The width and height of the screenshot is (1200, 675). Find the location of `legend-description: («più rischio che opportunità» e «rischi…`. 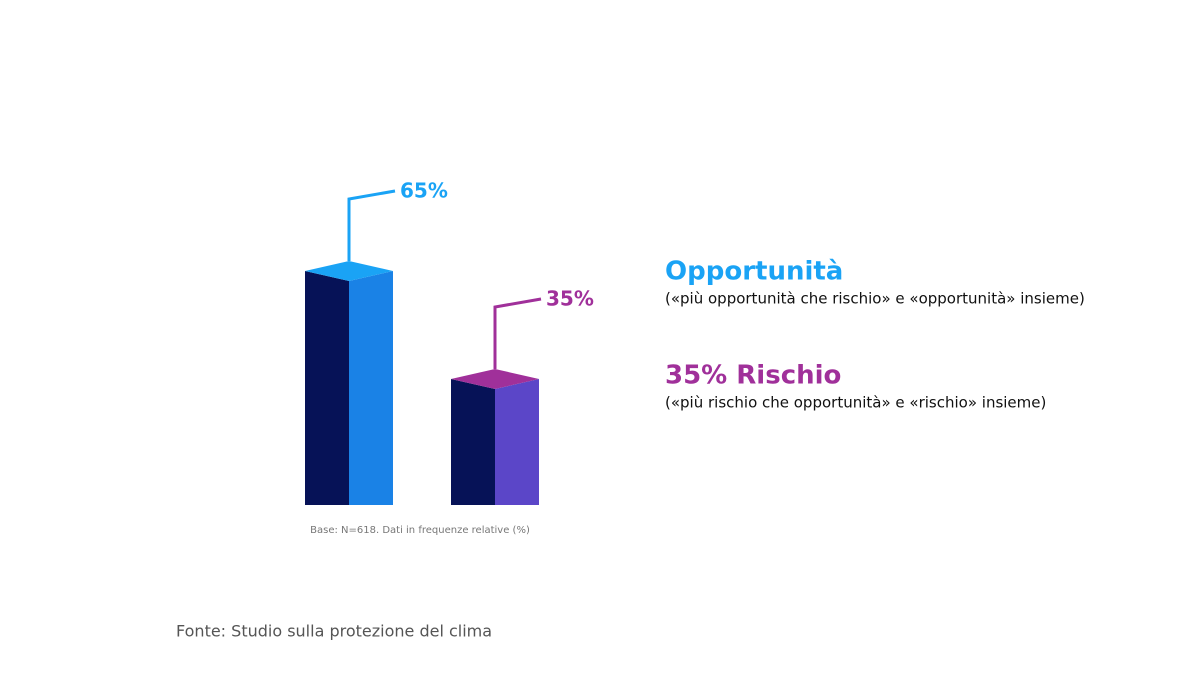

legend-description: («più rischio che opportunità» e «rischi… is located at coordinates (855, 403).